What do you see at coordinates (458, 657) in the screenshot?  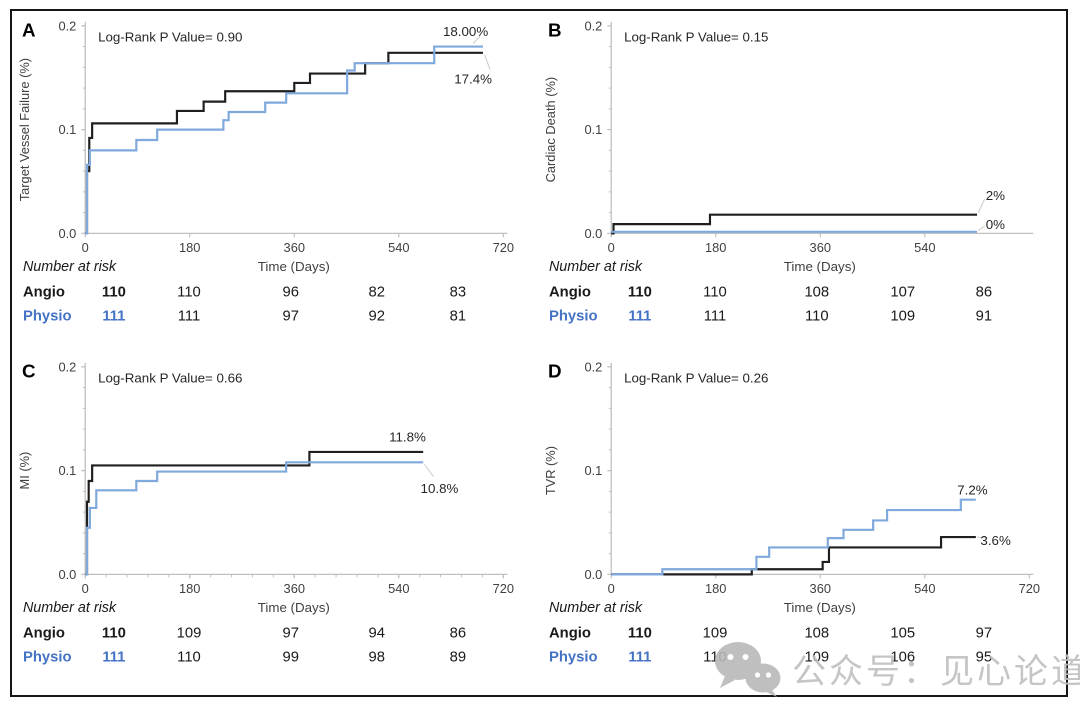 I see `risk-value: 89` at bounding box center [458, 657].